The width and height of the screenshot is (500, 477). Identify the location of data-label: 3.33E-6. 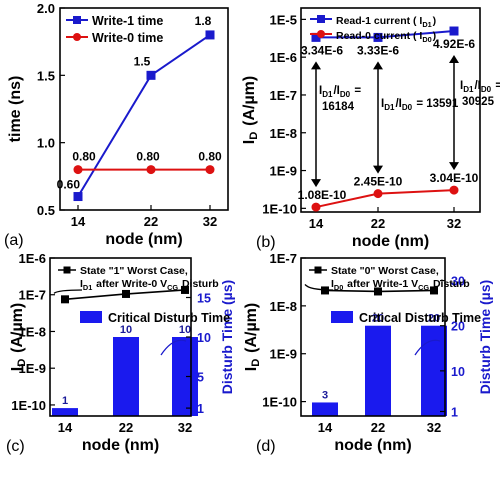
(378, 50).